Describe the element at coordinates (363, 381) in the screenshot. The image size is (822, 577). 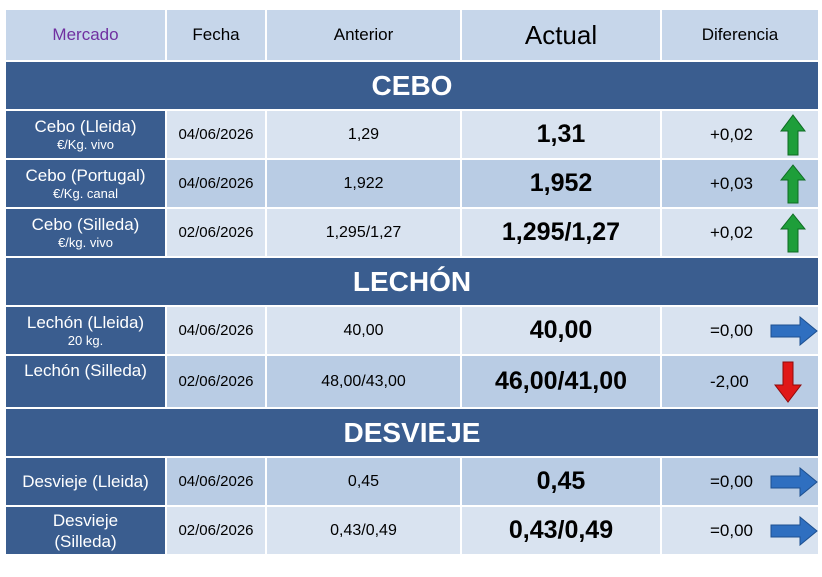
I see `previous: 48,00/43,00` at that location.